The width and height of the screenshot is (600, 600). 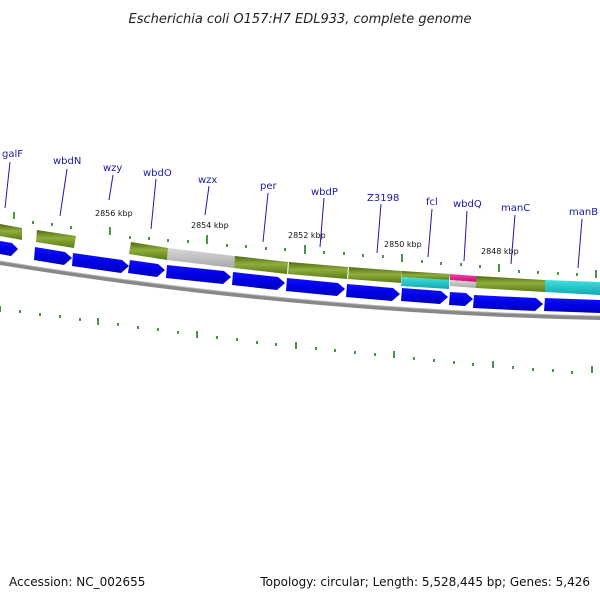 I want to click on gene-manC: manC, so click(x=515, y=234).